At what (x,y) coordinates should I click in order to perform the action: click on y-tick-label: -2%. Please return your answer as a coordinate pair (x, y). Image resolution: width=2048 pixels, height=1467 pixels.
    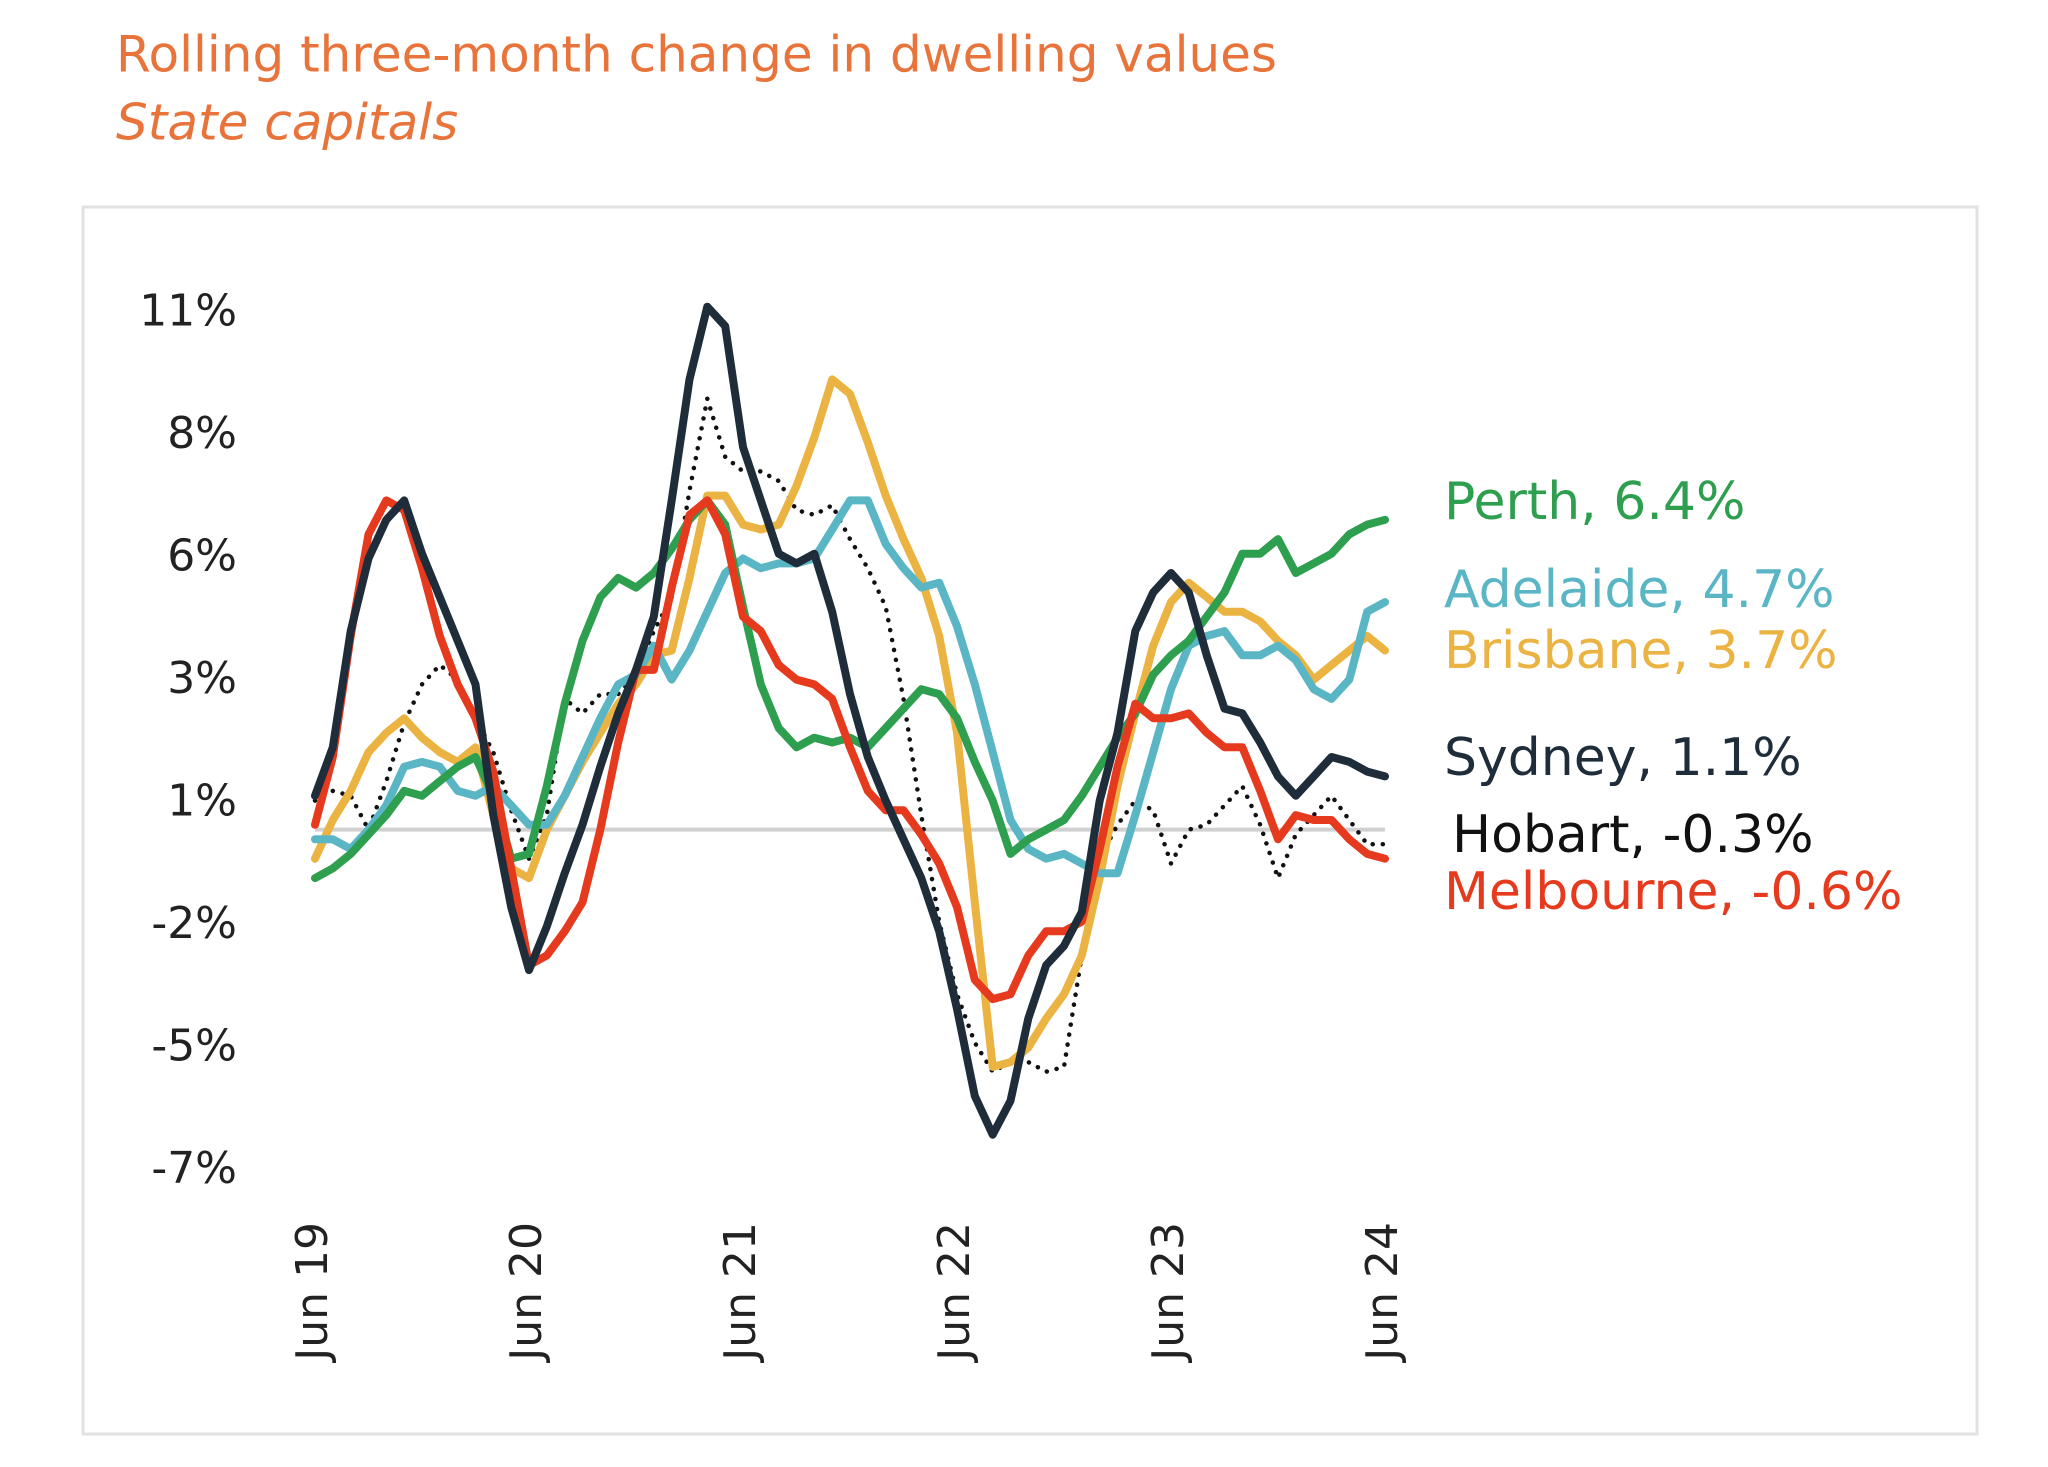
    Looking at the image, I should click on (194, 923).